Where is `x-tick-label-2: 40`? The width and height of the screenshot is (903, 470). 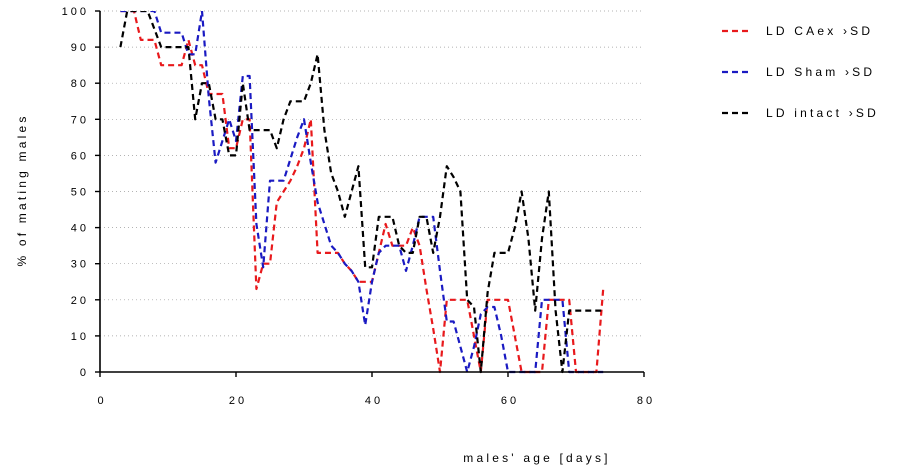
x-tick-label-2: 40 is located at coordinates (374, 401).